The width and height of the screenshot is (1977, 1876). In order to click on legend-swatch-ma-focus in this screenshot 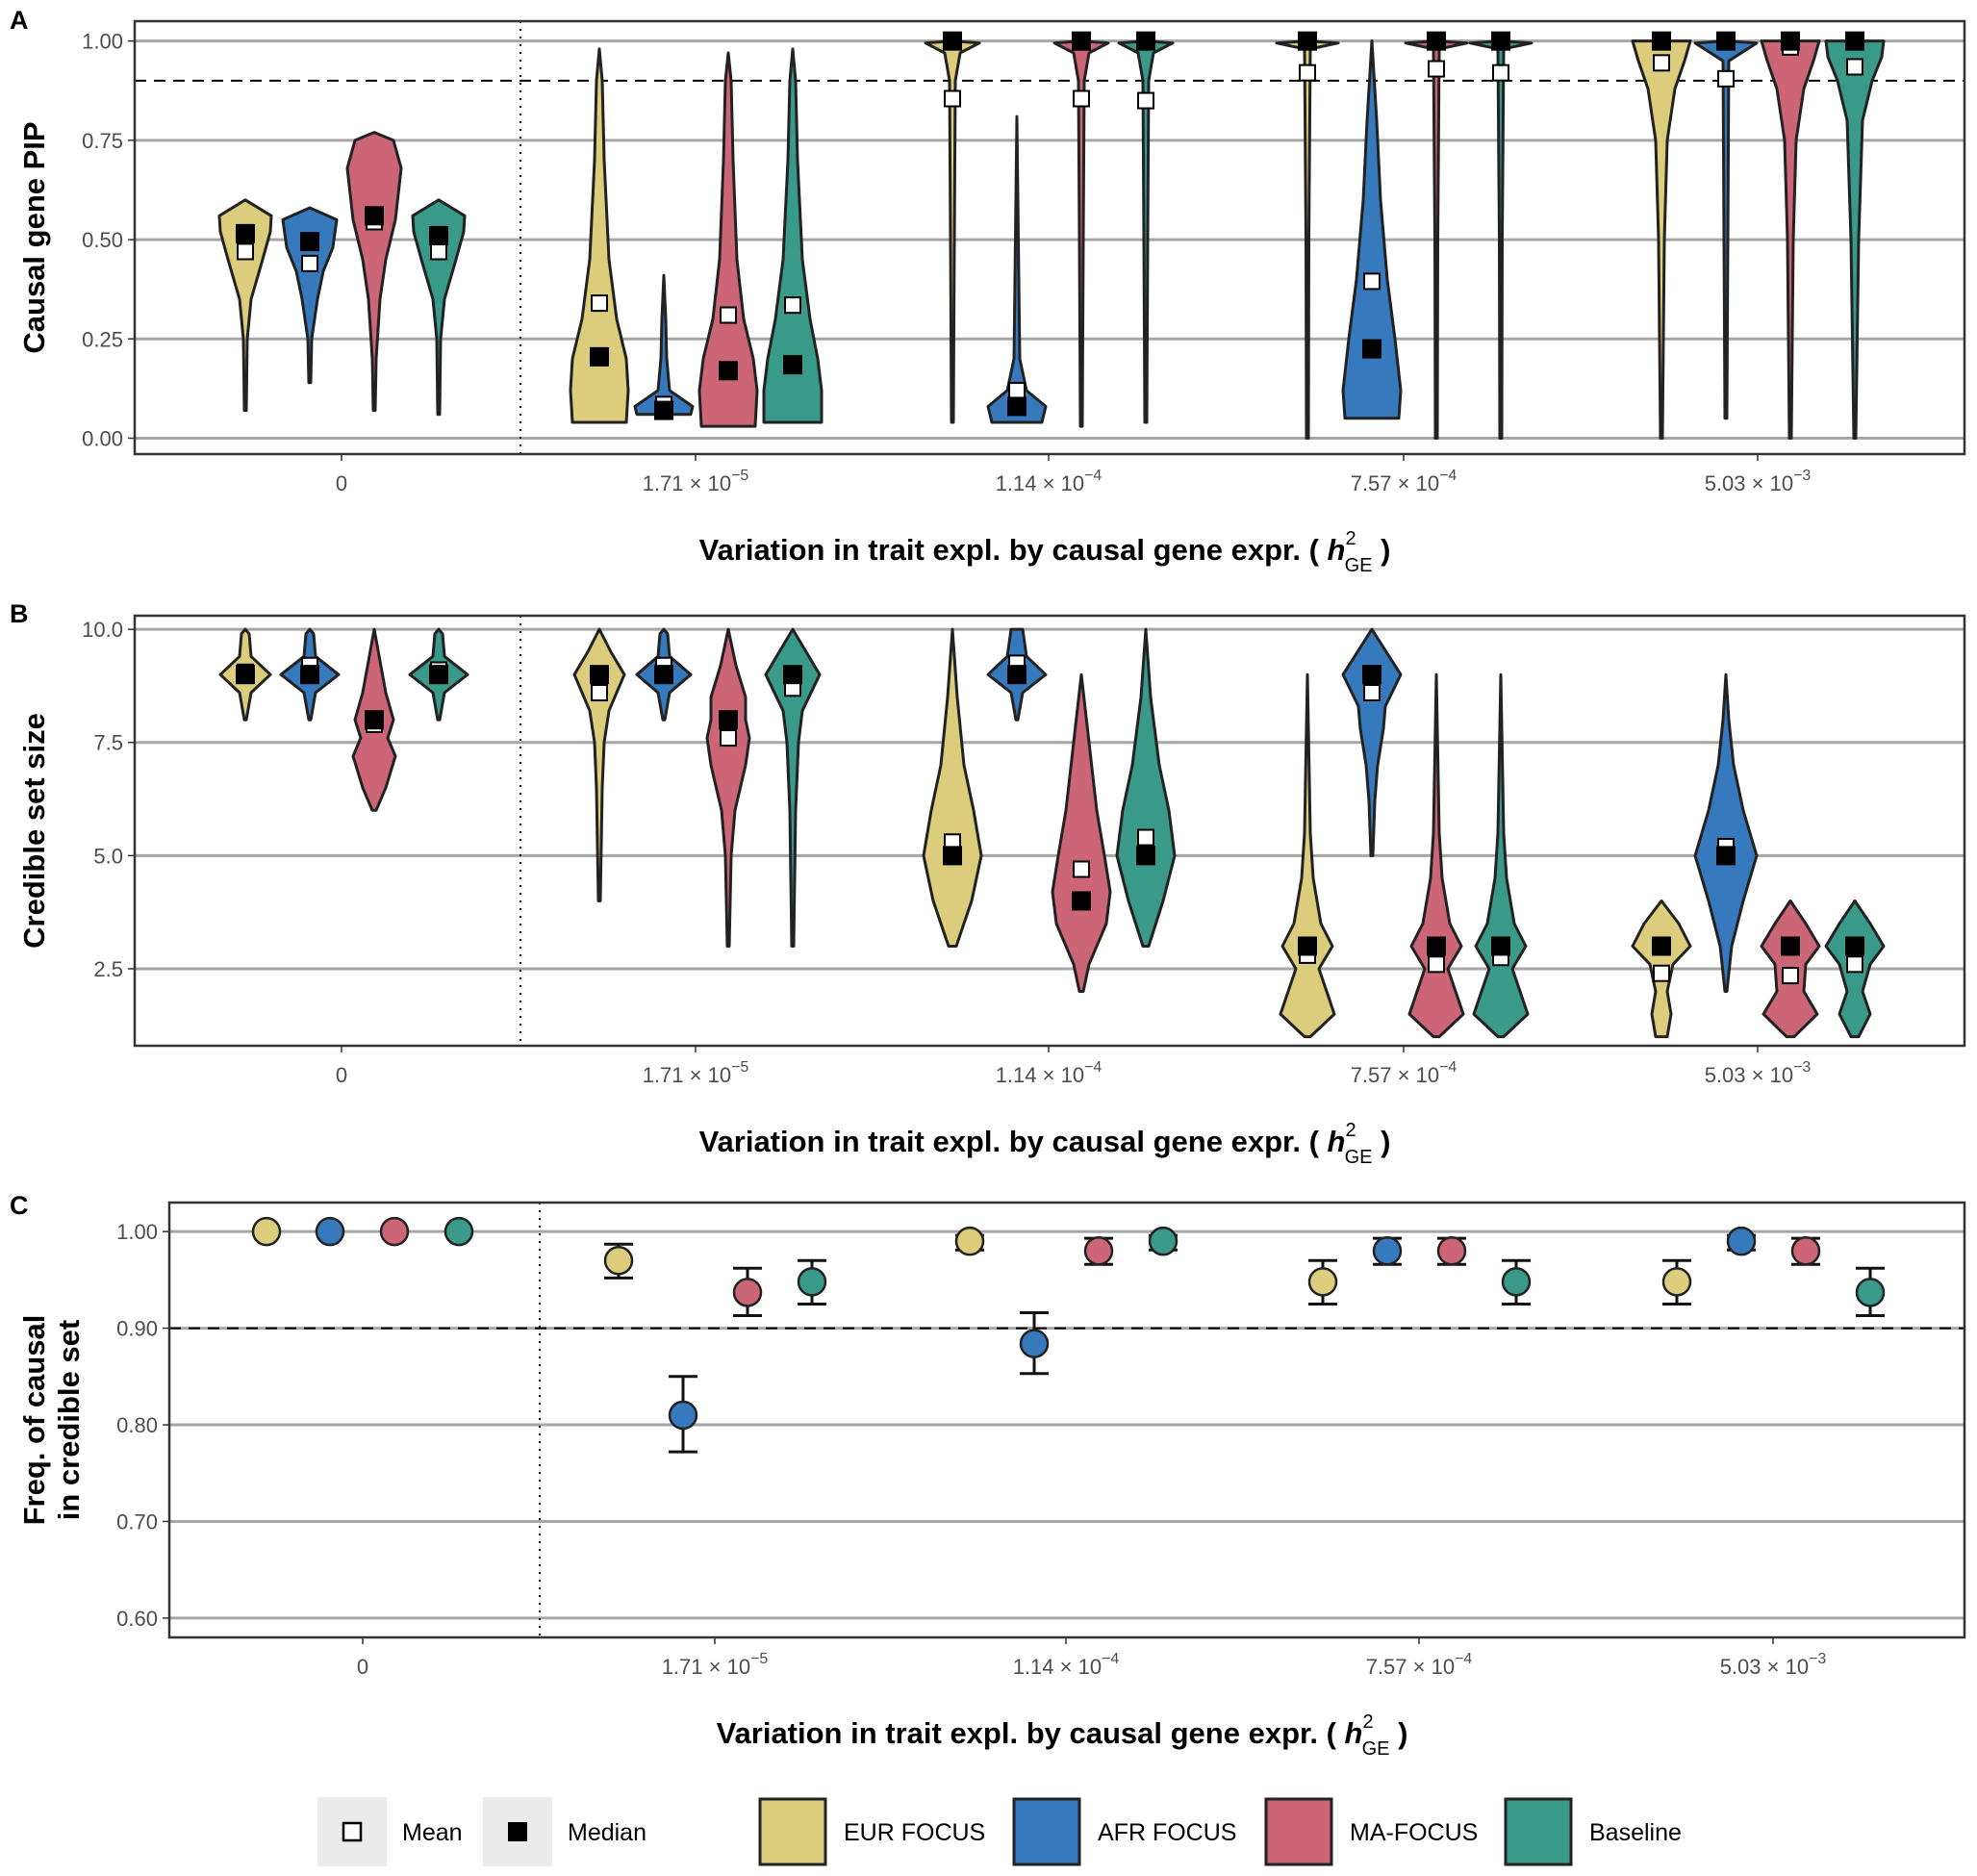, I will do `click(1298, 1831)`.